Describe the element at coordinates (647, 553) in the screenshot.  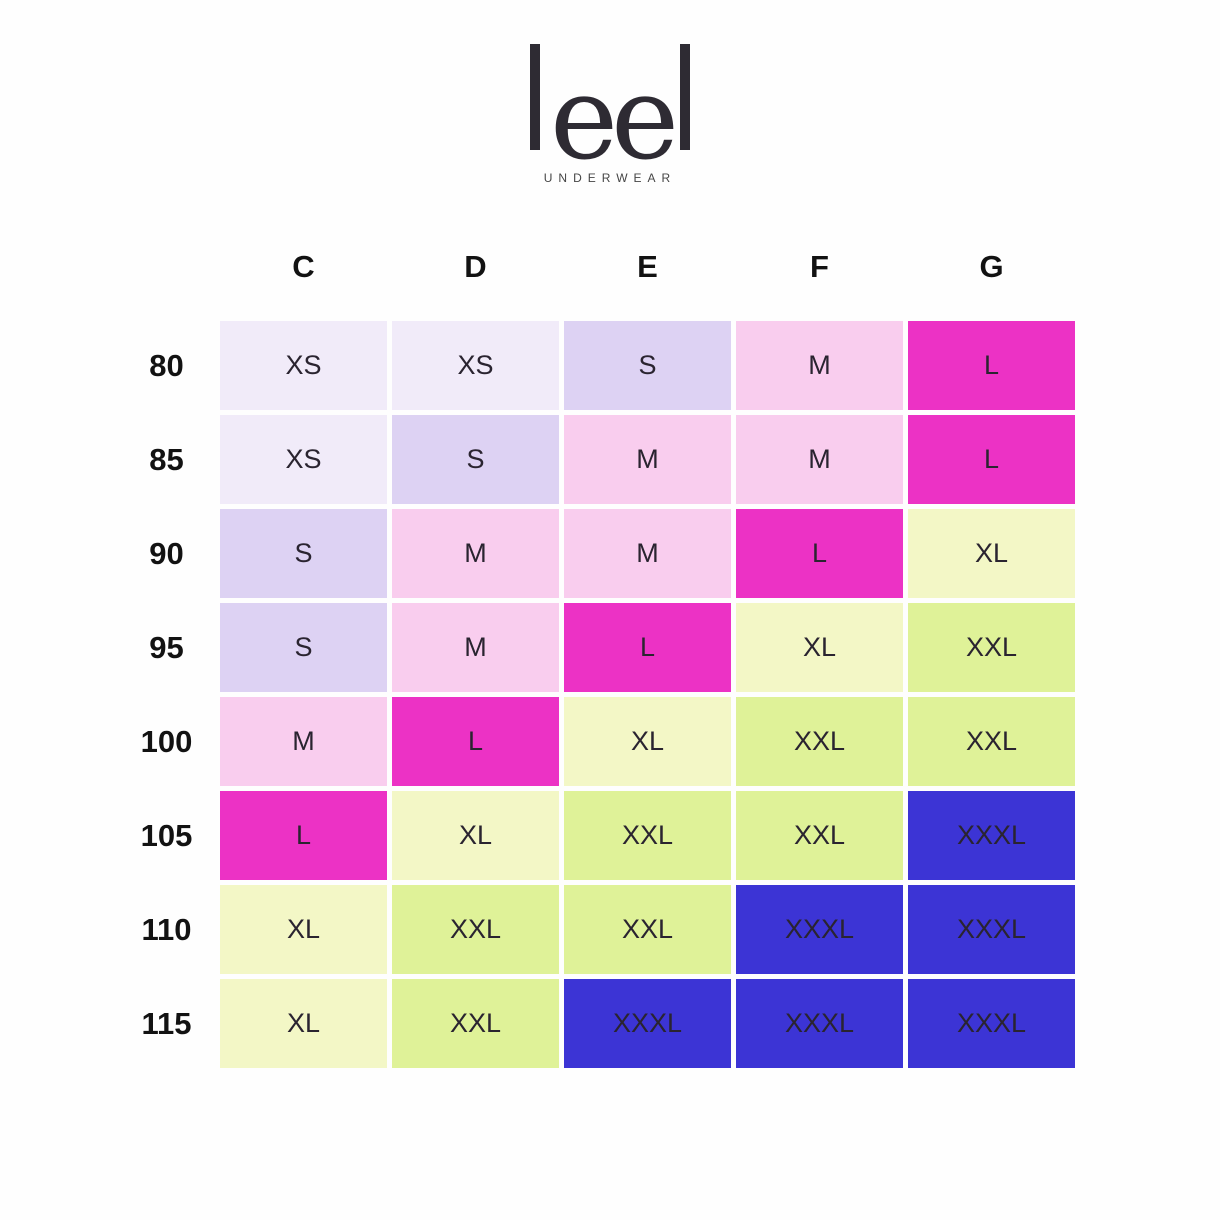
I see `size-cell-90-E: M` at that location.